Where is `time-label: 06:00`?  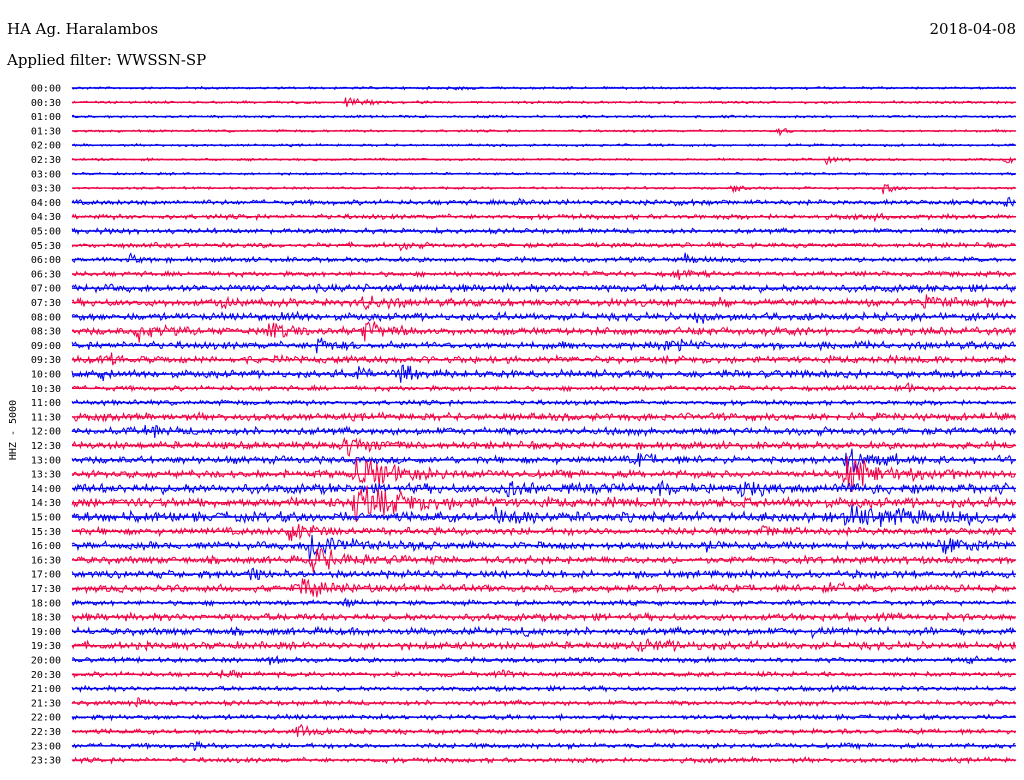
time-label: 06:00 is located at coordinates (46, 260).